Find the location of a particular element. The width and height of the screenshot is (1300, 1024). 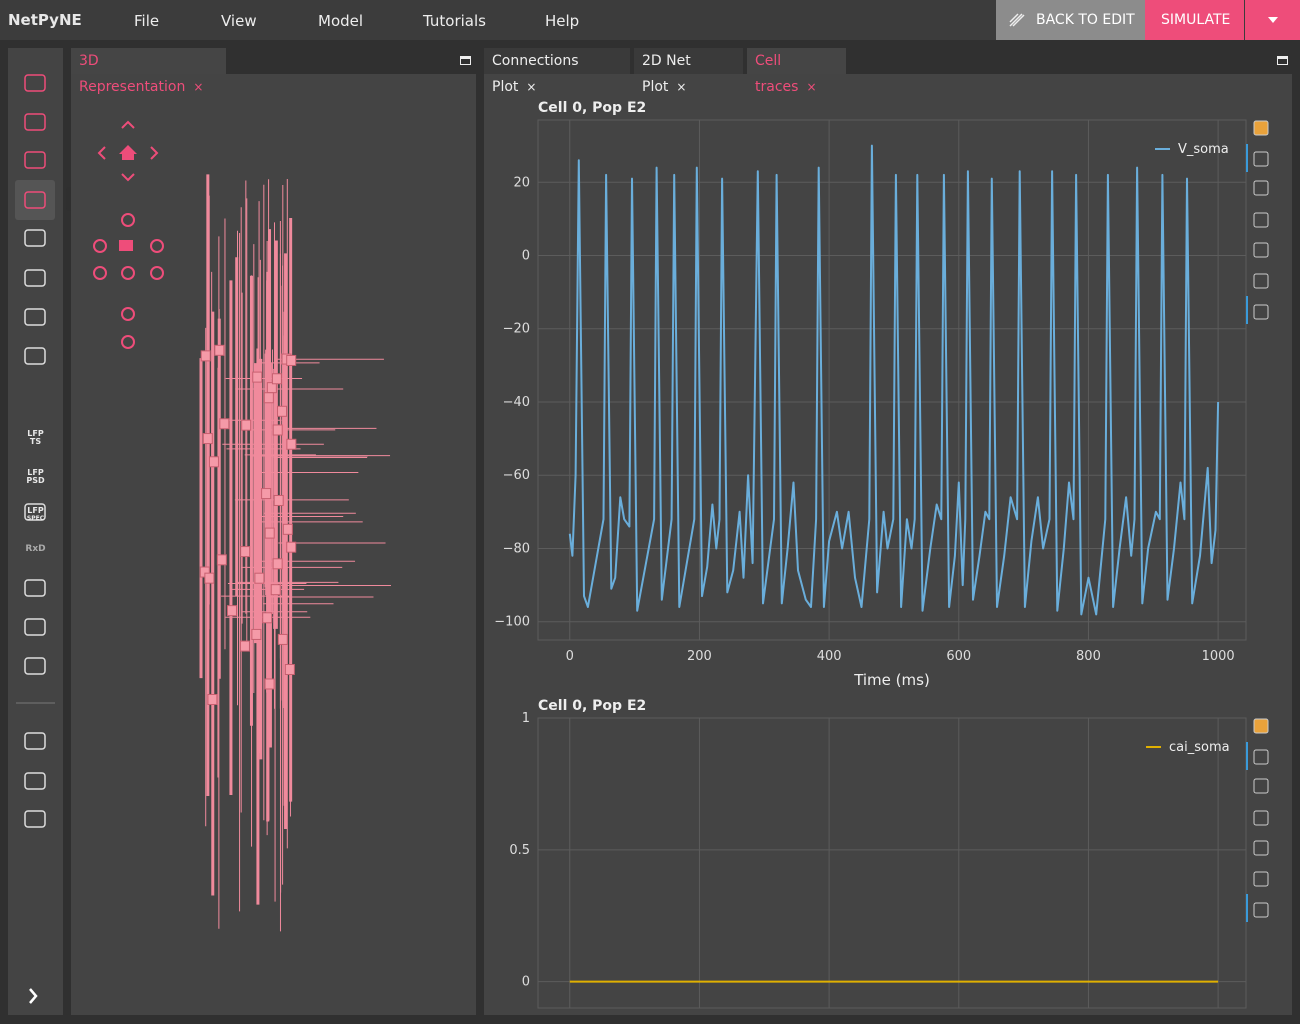

back-label: BACK TO EDIT is located at coordinates (1085, 20).